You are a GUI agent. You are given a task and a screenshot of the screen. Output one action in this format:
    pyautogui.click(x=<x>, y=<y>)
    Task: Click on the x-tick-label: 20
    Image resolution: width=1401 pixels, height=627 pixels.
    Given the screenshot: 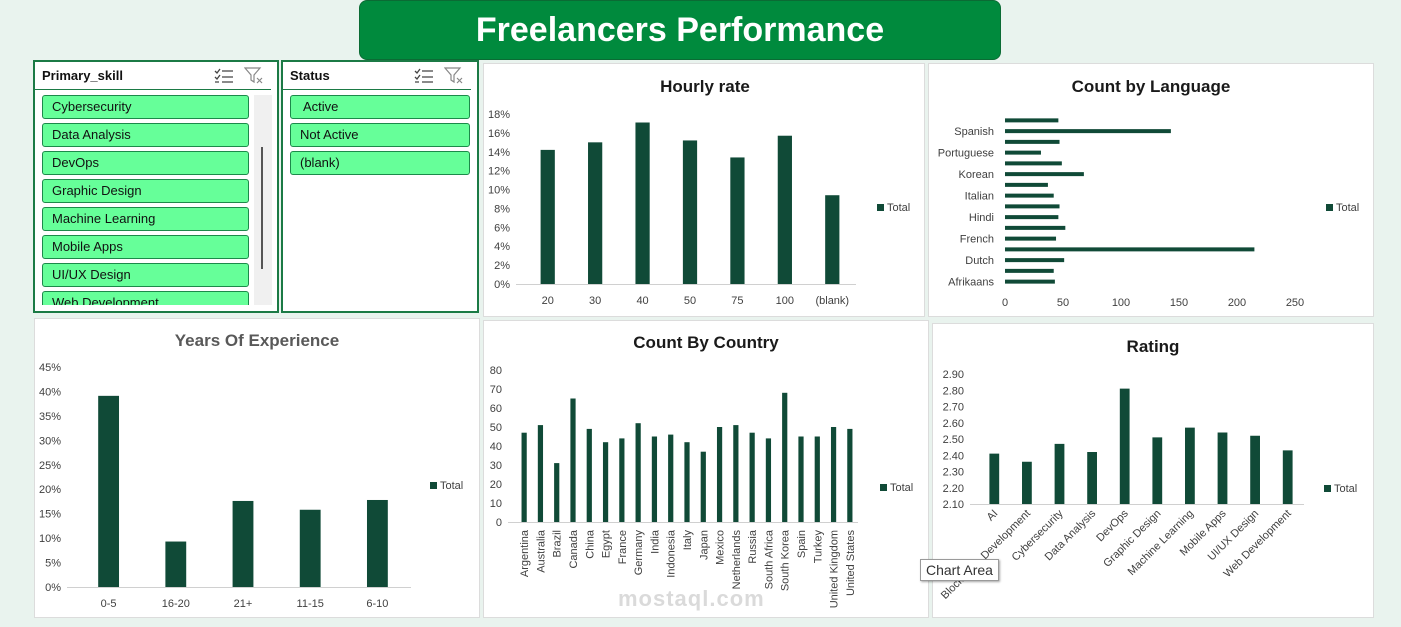 What is the action you would take?
    pyautogui.click(x=548, y=301)
    